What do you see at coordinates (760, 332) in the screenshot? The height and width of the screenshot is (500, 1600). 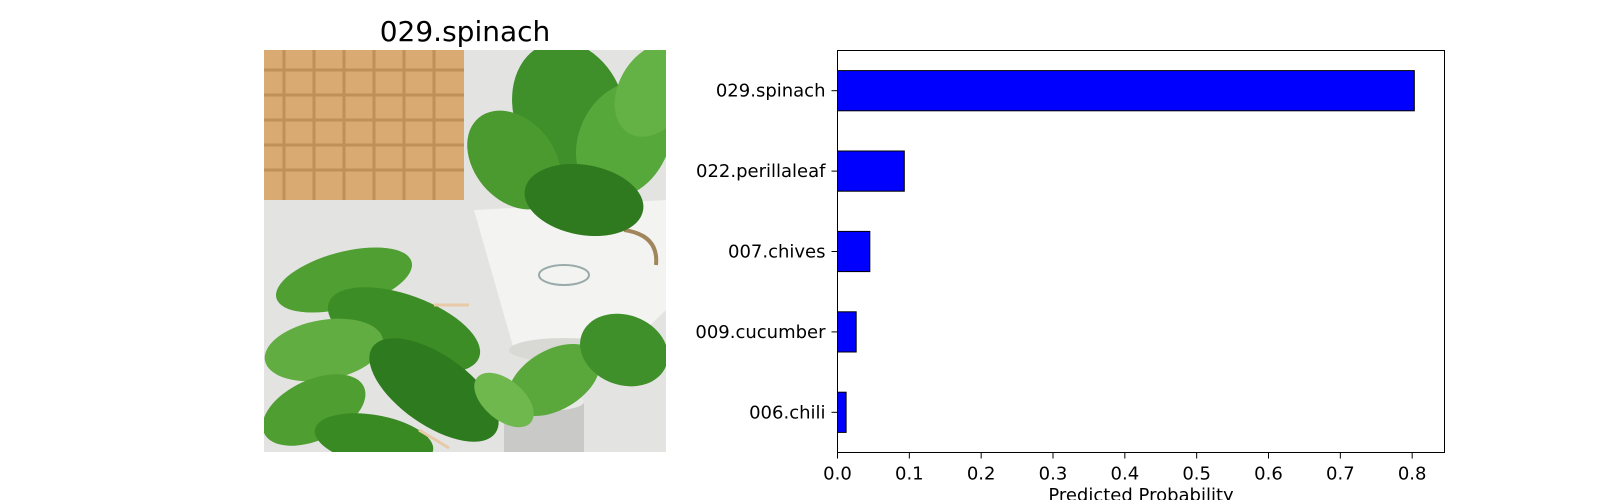 I see `y-tick-label: 009.cucumber` at bounding box center [760, 332].